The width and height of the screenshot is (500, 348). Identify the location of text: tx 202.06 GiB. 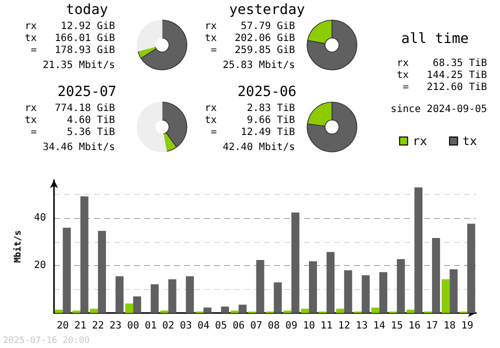
(249, 39).